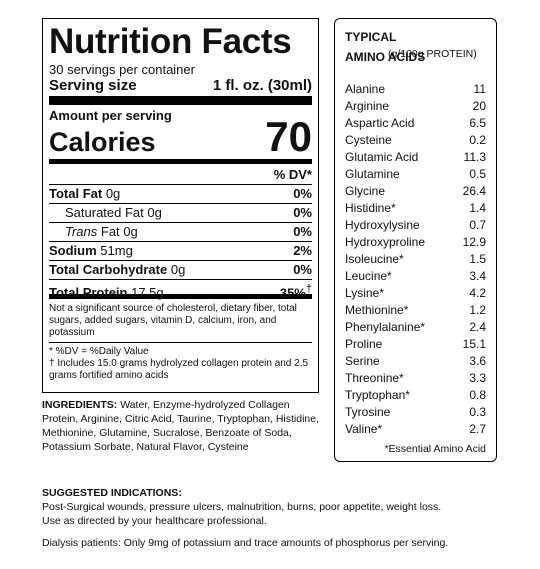 Image resolution: width=540 pixels, height=569 pixels. Describe the element at coordinates (474, 242) in the screenshot. I see `amino-value: 12.9` at that location.